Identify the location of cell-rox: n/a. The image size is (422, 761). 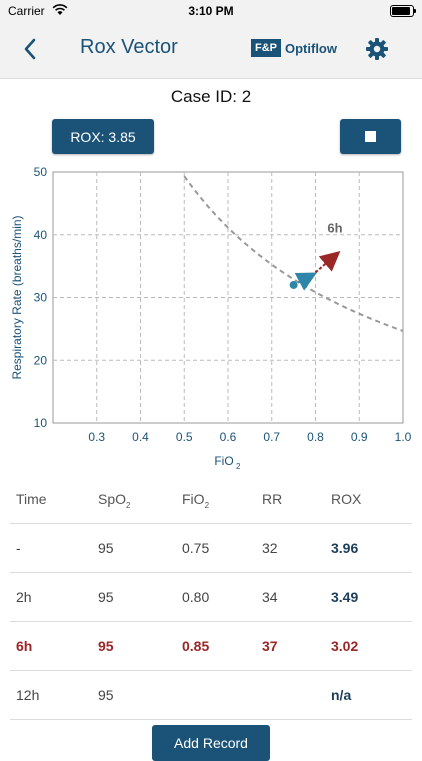
(341, 695).